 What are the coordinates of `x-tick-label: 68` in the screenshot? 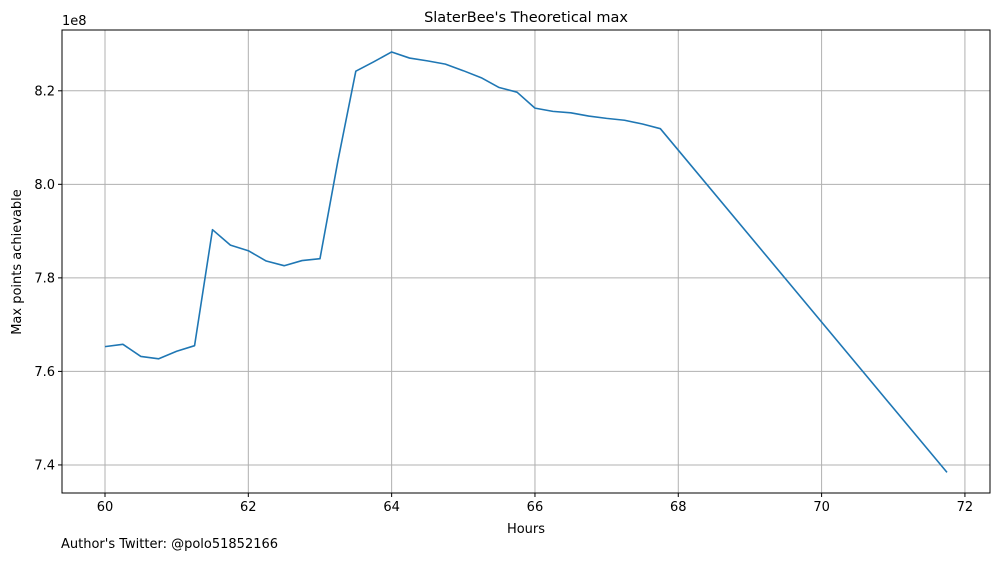 It's located at (678, 507).